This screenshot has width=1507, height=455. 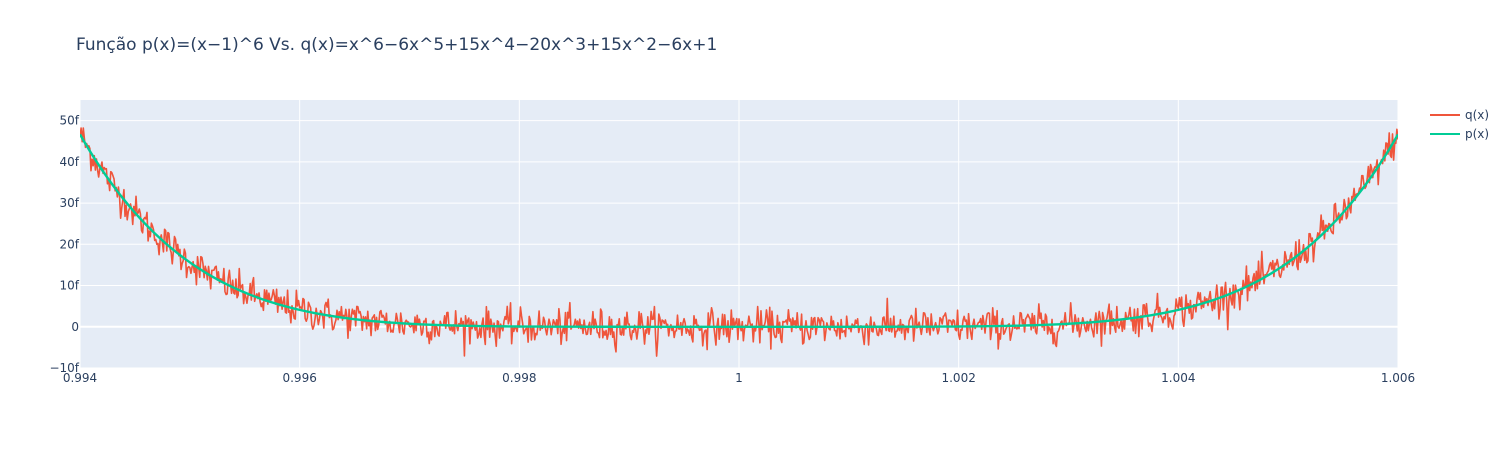 What do you see at coordinates (64, 368) in the screenshot?
I see `y-tick-label: −10f` at bounding box center [64, 368].